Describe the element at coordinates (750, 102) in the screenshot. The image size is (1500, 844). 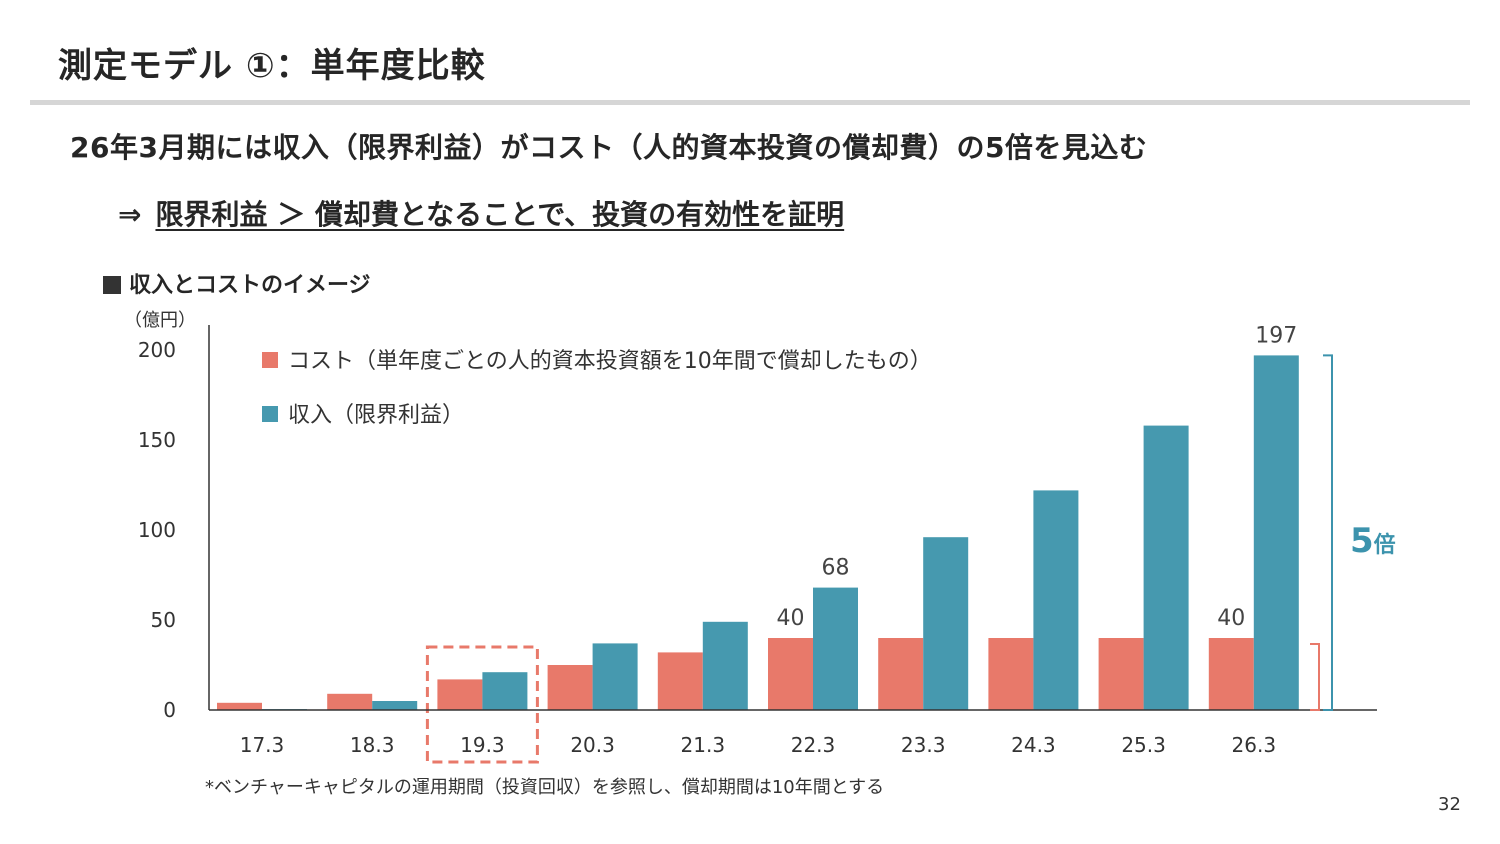
I see `title-divider` at that location.